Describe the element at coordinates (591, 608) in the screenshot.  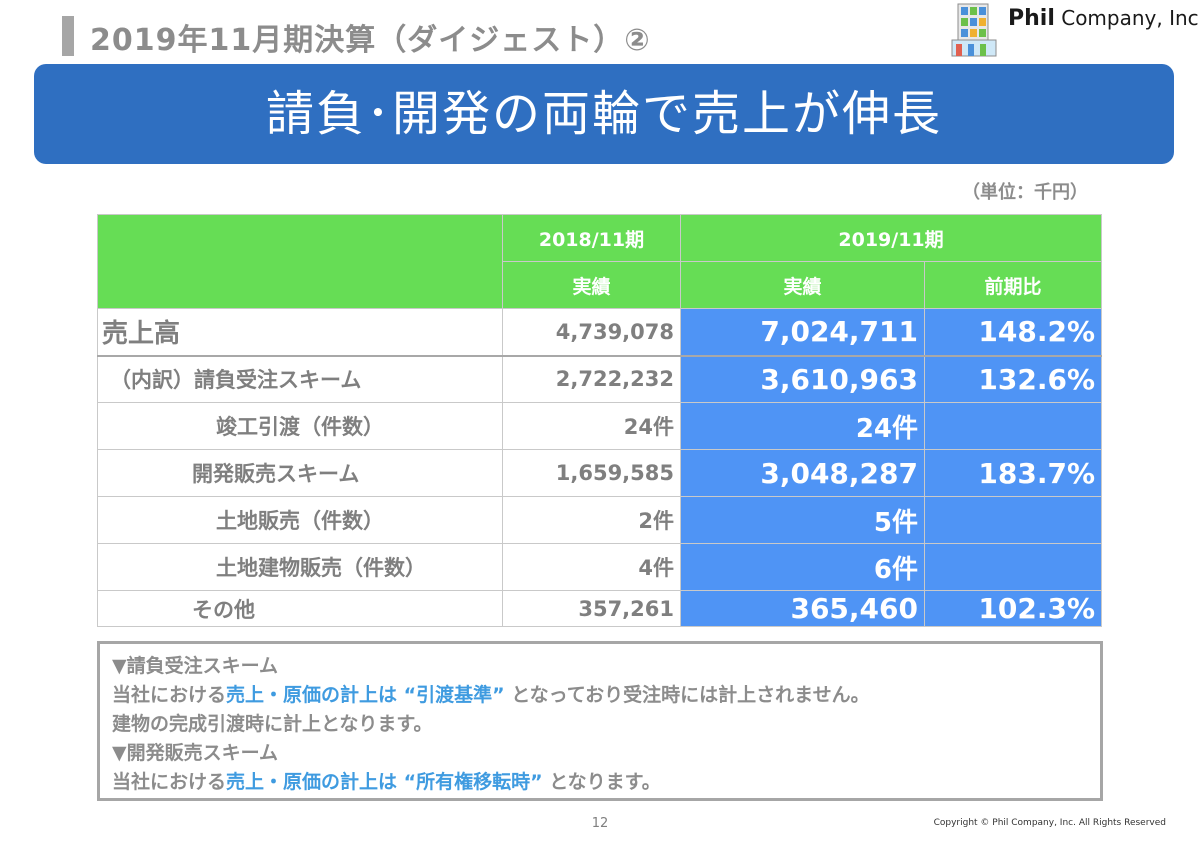
I see `prev-value: 357,261` at that location.